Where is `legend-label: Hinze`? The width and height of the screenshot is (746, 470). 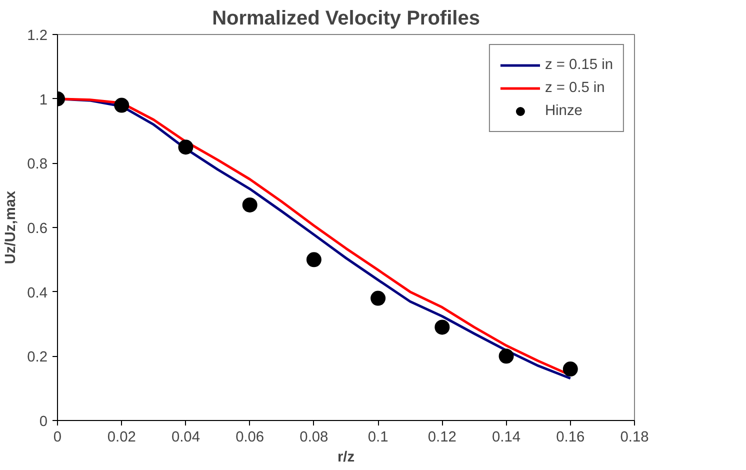 legend-label: Hinze is located at coordinates (563, 111).